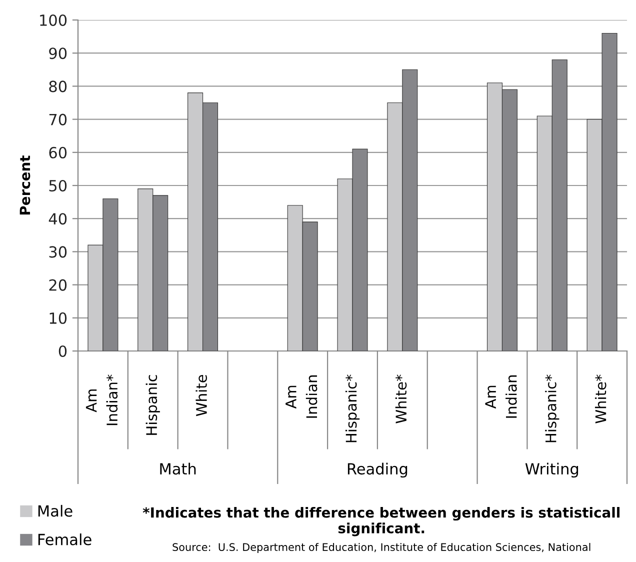 Image resolution: width=636 pixels, height=562 pixels. What do you see at coordinates (58, 252) in the screenshot?
I see `y-tick-label: 30` at bounding box center [58, 252].